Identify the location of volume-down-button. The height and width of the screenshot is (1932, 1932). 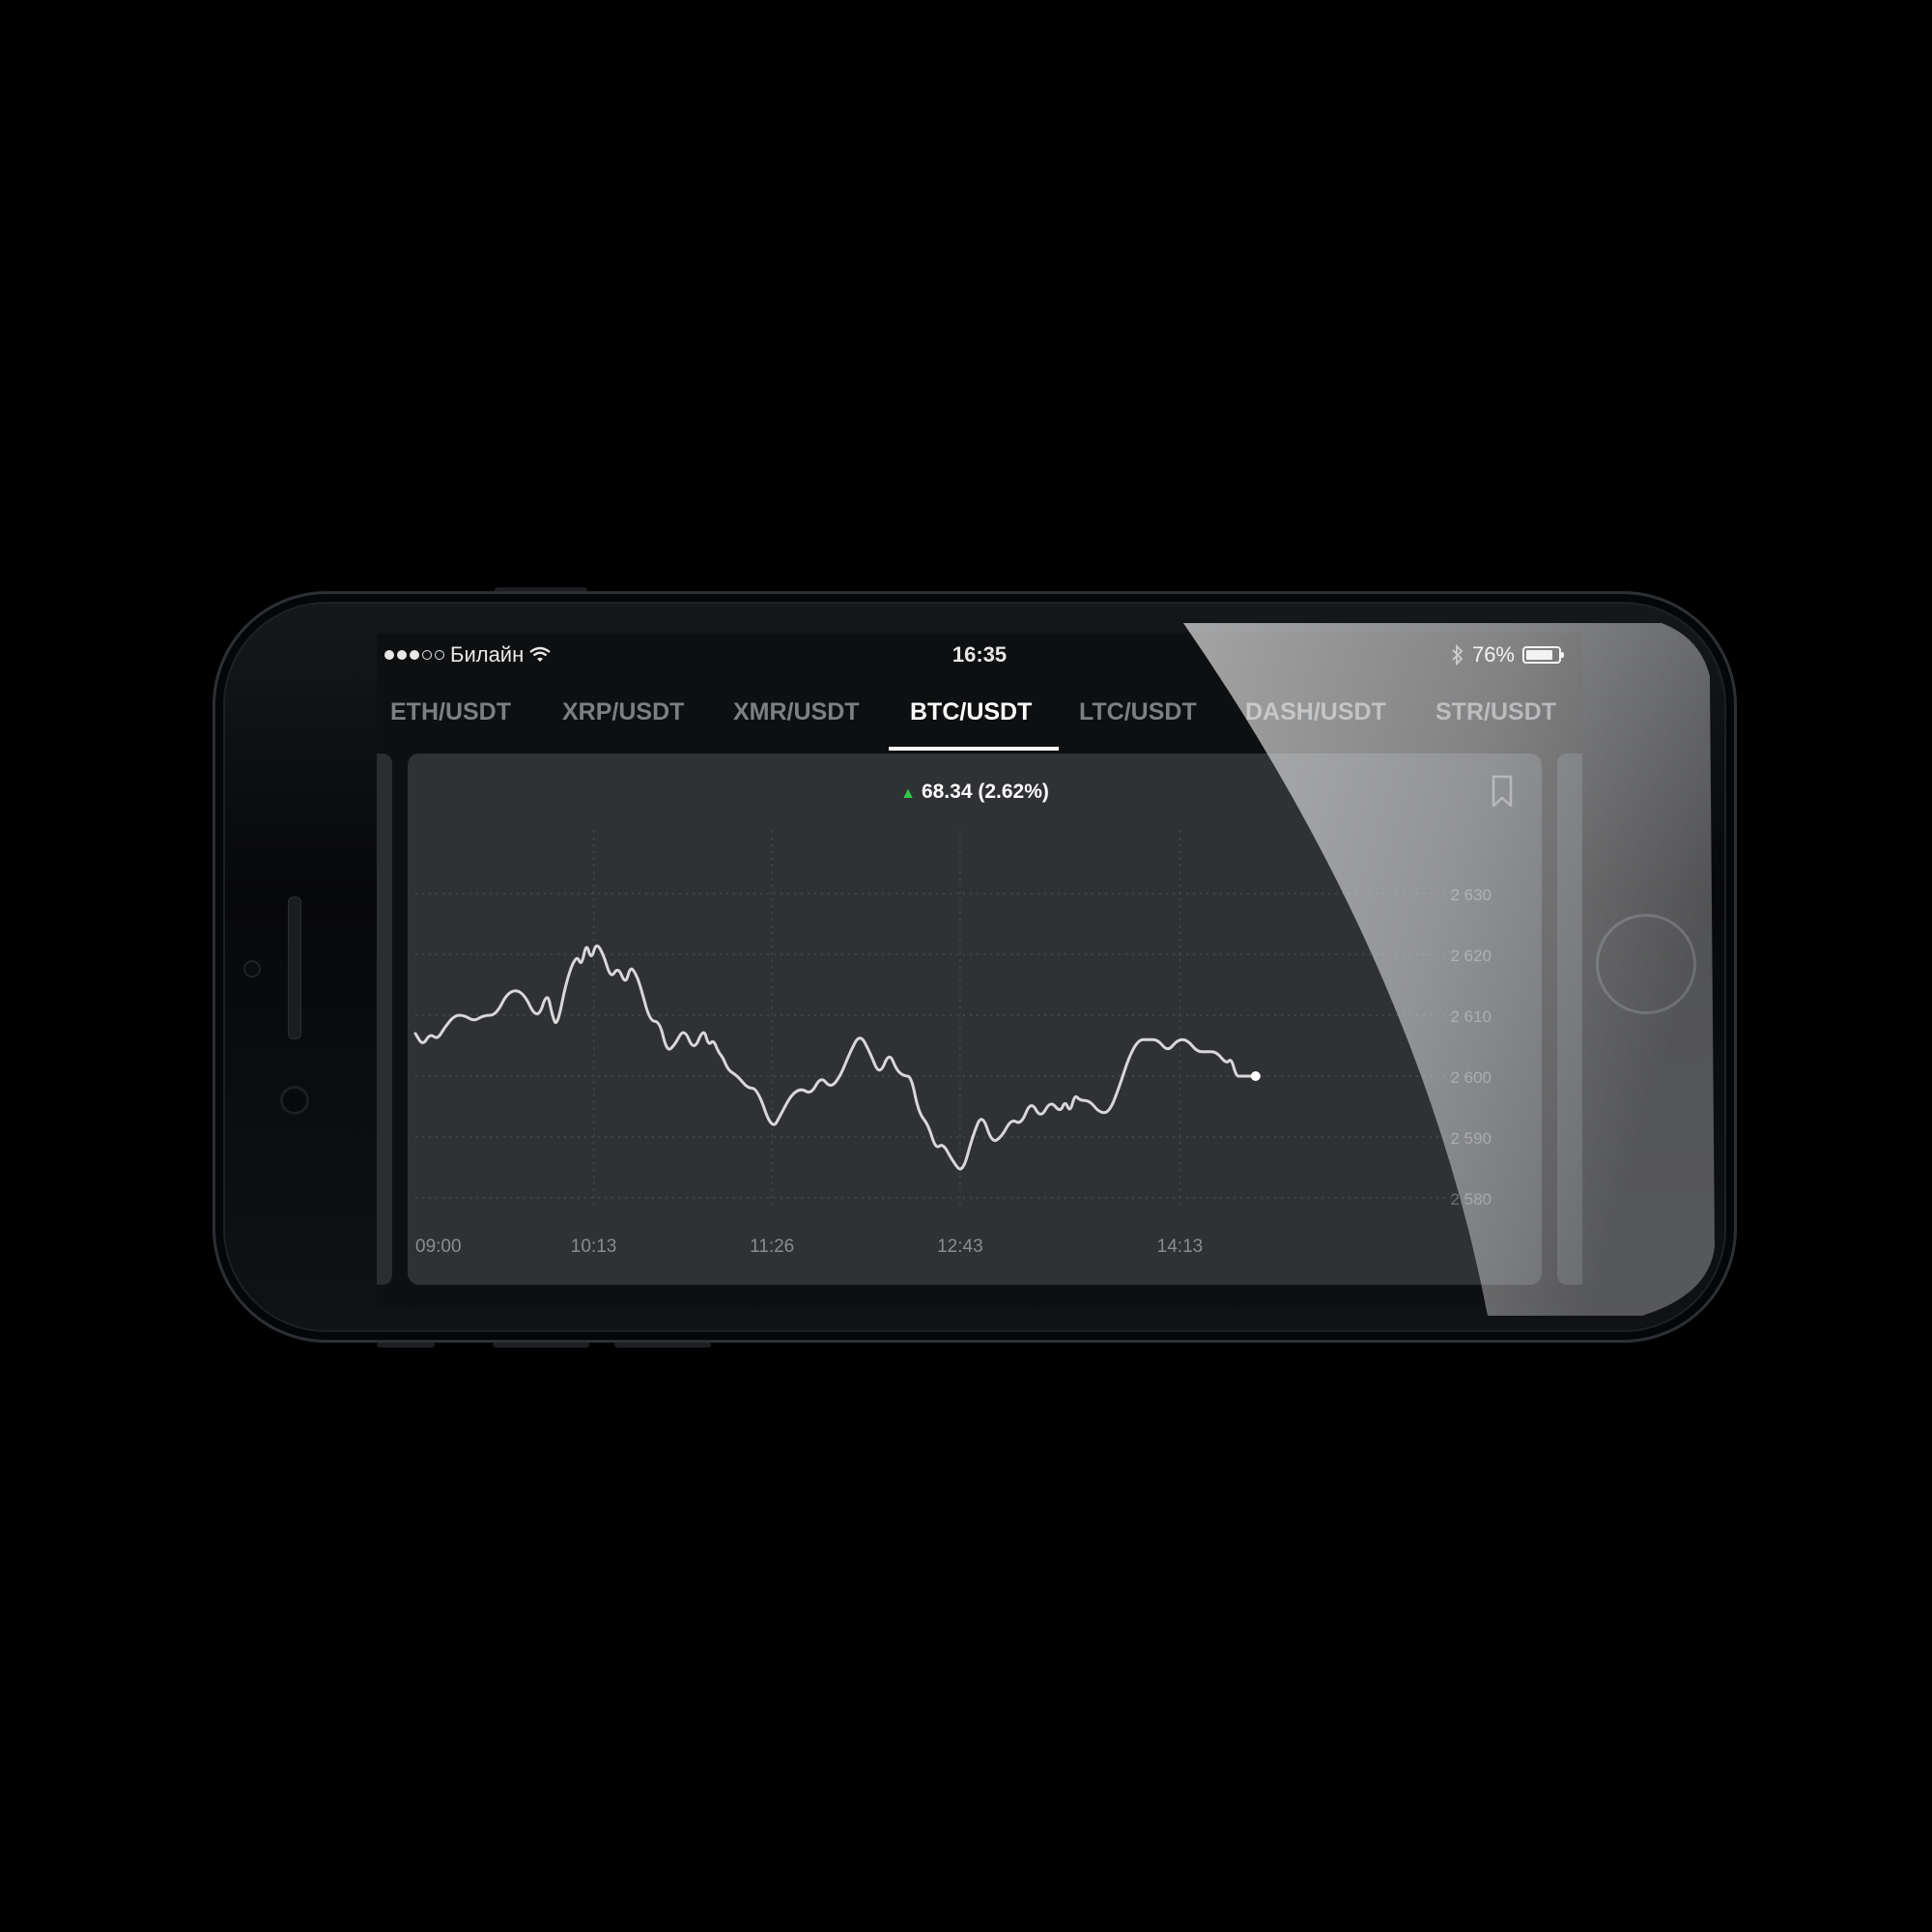
(541, 1345).